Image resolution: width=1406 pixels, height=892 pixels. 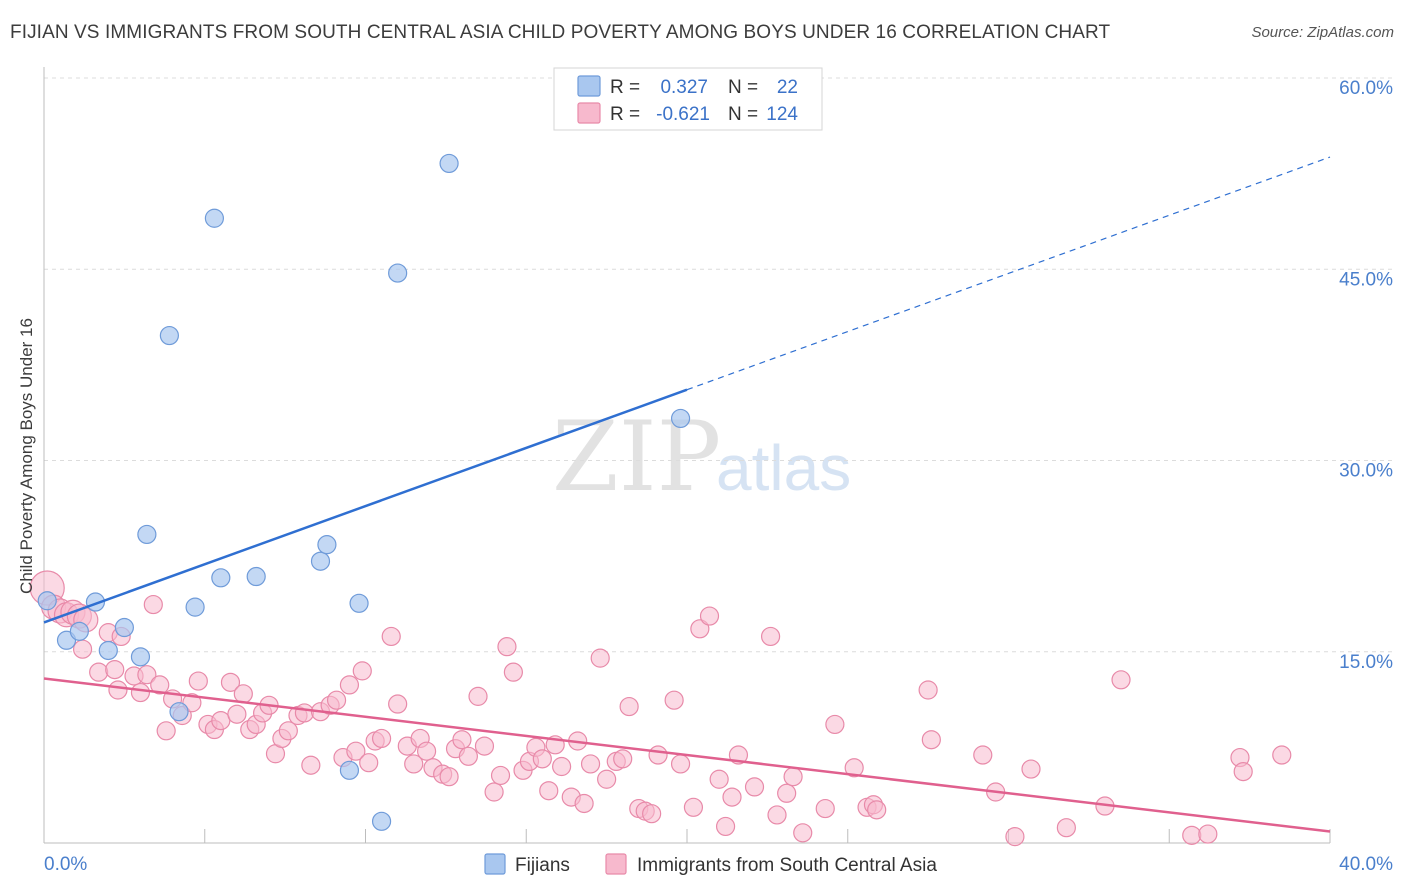 What do you see at coordinates (1322, 32) in the screenshot?
I see `source-label: Source: ZipAtlas.com` at bounding box center [1322, 32].